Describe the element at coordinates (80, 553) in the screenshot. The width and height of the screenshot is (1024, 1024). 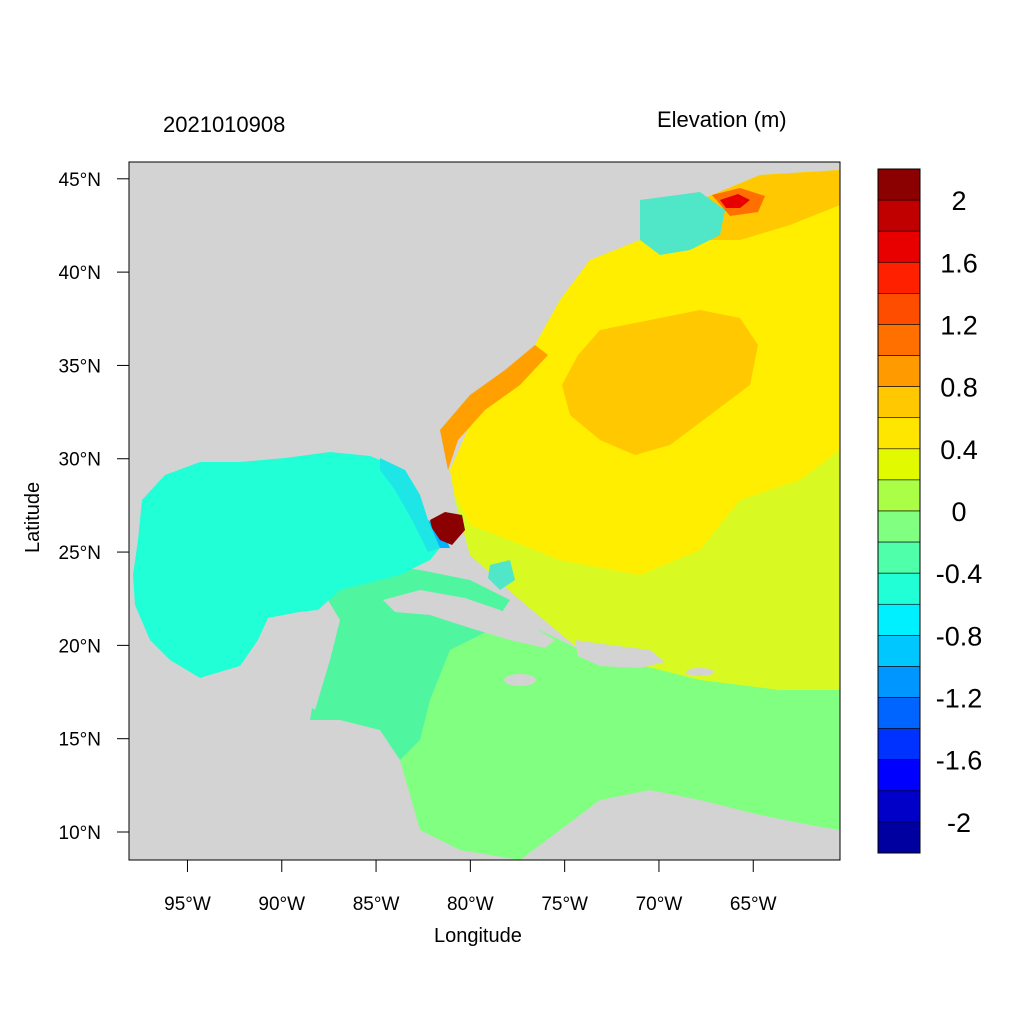
I see `y-tick-label: 25°N` at that location.